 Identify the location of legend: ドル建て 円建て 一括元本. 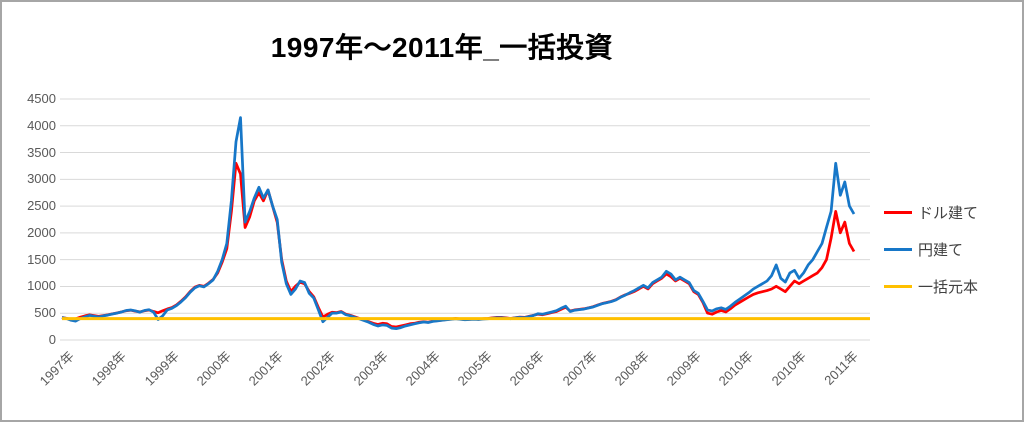
(931, 256).